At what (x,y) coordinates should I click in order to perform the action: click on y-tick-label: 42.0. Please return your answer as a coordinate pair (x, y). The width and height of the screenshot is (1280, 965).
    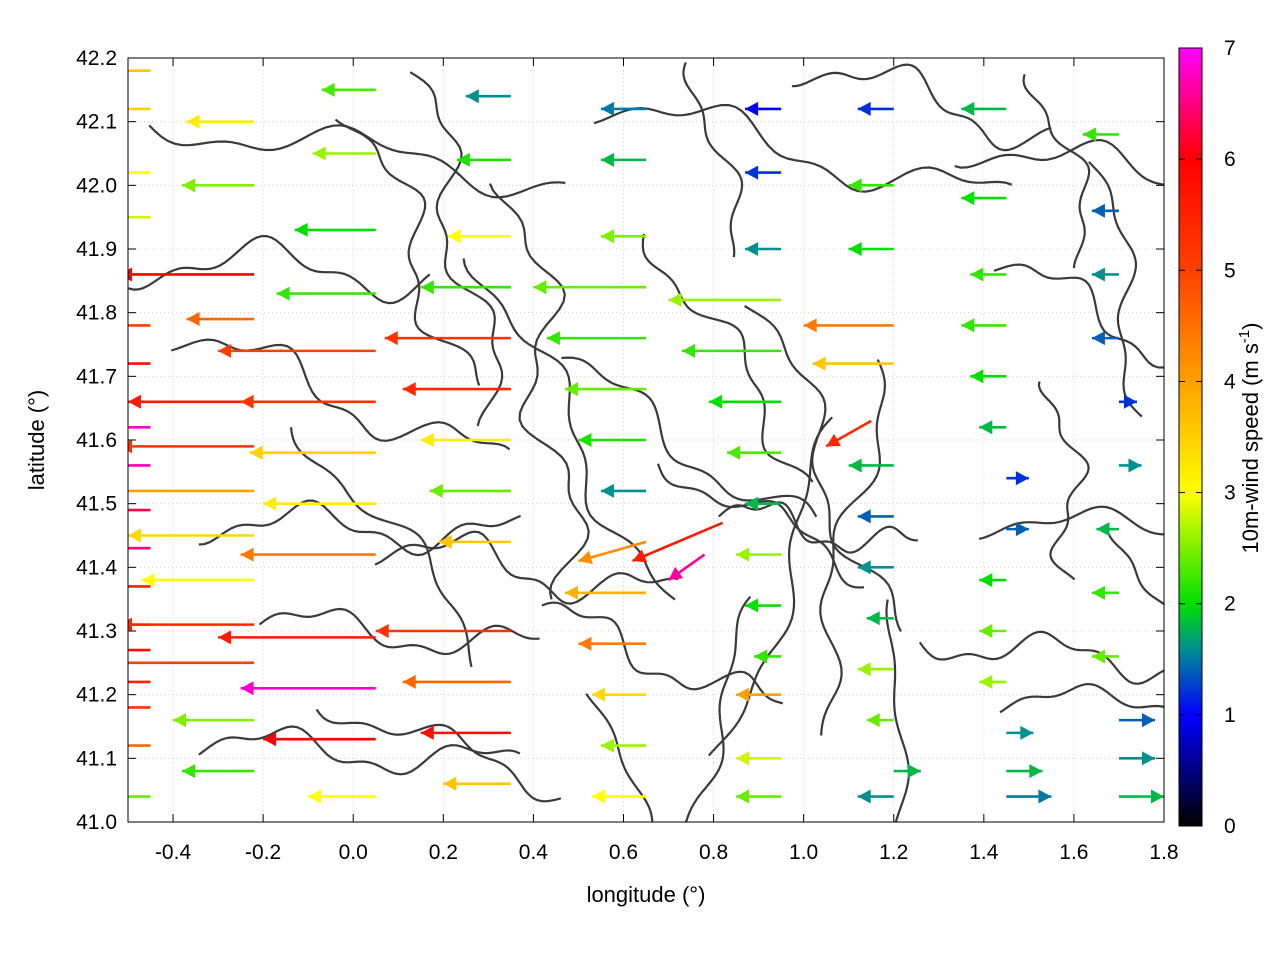
    Looking at the image, I should click on (96, 185).